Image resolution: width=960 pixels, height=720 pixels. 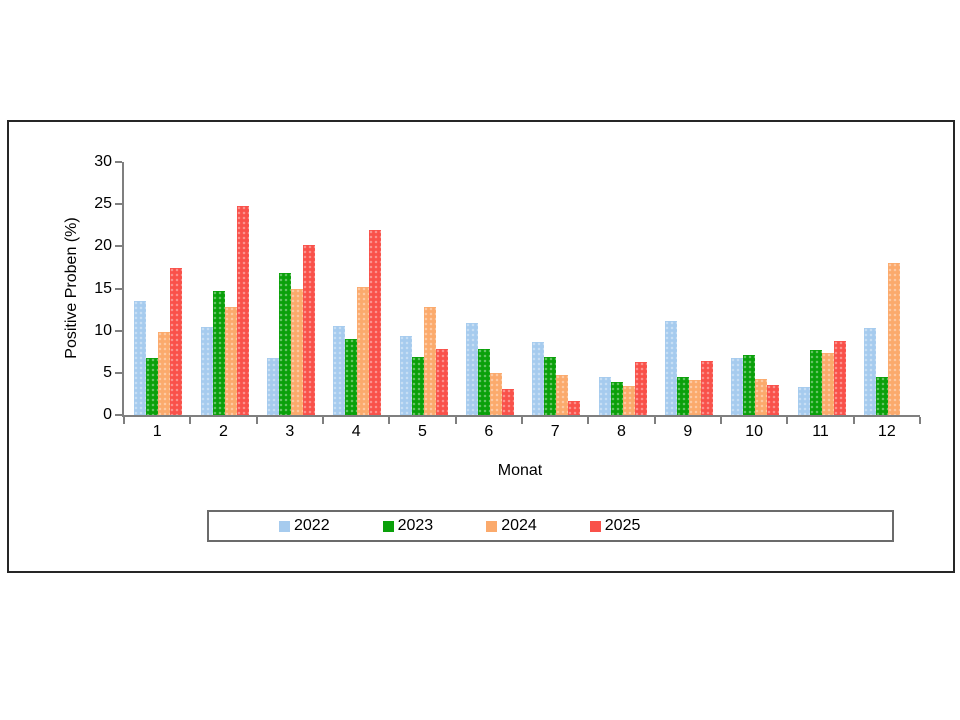 I want to click on x-axis-tick-label: 4, so click(x=356, y=431).